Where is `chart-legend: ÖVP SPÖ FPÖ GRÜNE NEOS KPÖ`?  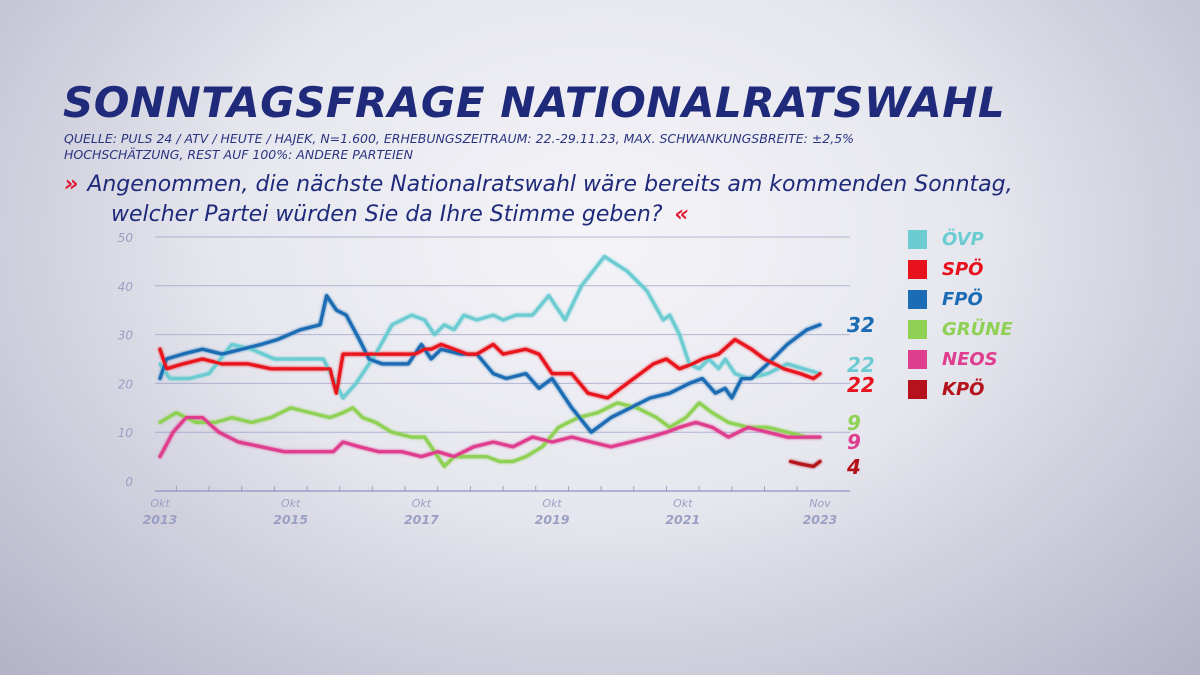
chart-legend: ÖVP SPÖ FPÖ GRÜNE NEOS KPÖ is located at coordinates (960, 314).